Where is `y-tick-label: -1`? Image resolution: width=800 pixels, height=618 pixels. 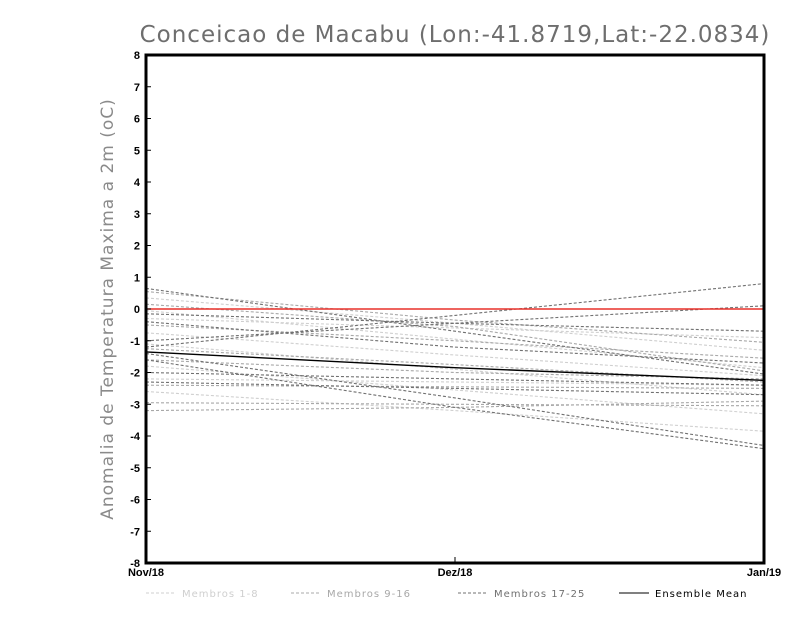
y-tick-label: -1 is located at coordinates (135, 342).